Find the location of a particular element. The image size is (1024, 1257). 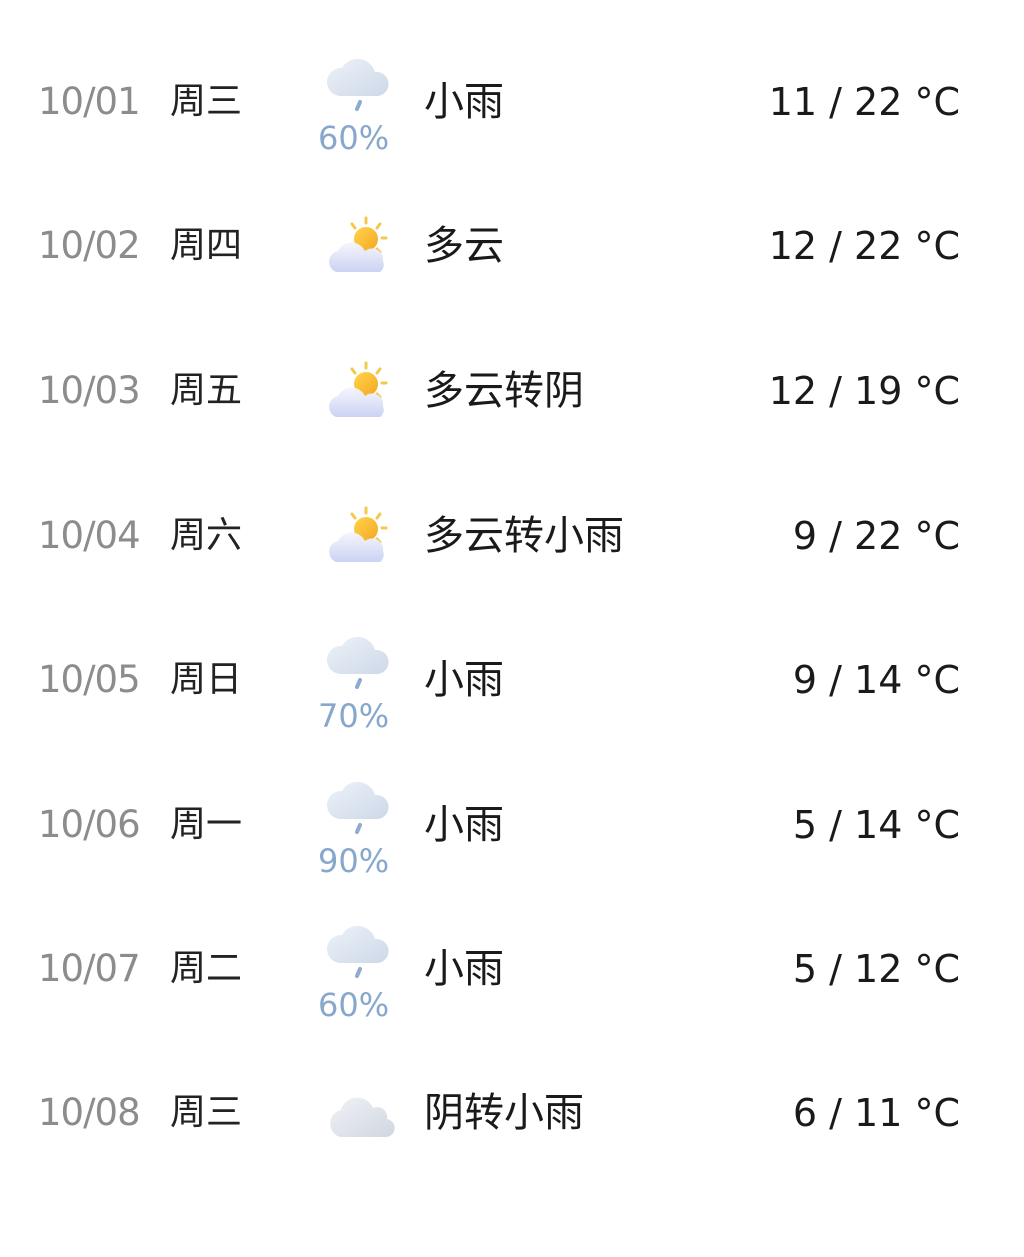

overcast-cloud-icon is located at coordinates (360, 1115).